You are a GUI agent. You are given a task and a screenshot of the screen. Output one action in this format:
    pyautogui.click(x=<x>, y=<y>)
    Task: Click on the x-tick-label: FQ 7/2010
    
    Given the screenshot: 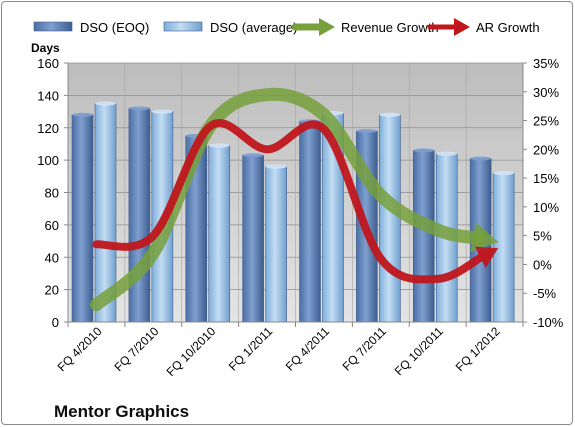 What is the action you would take?
    pyautogui.click(x=136, y=349)
    